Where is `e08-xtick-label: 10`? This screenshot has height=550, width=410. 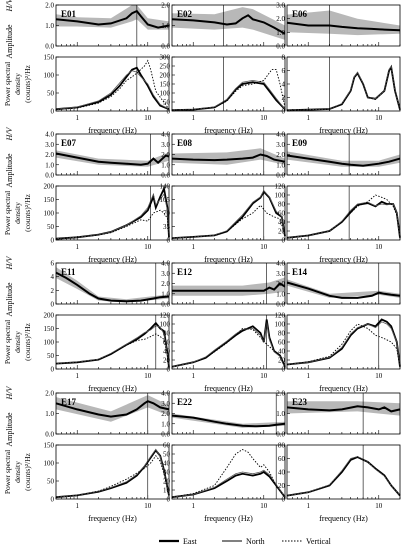 e08-xtick-label: 10 is located at coordinates (264, 247).